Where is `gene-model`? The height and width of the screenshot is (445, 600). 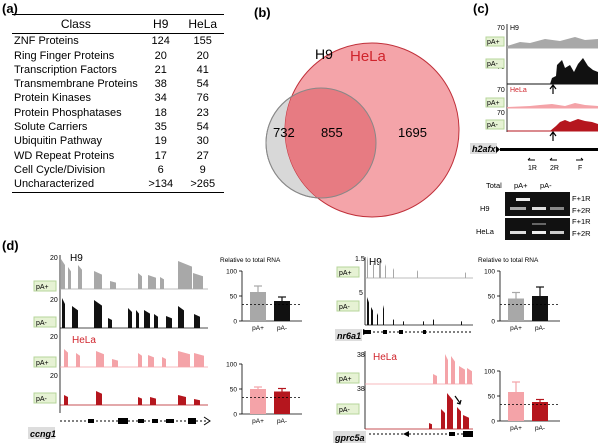 gene-model is located at coordinates (142, 421).